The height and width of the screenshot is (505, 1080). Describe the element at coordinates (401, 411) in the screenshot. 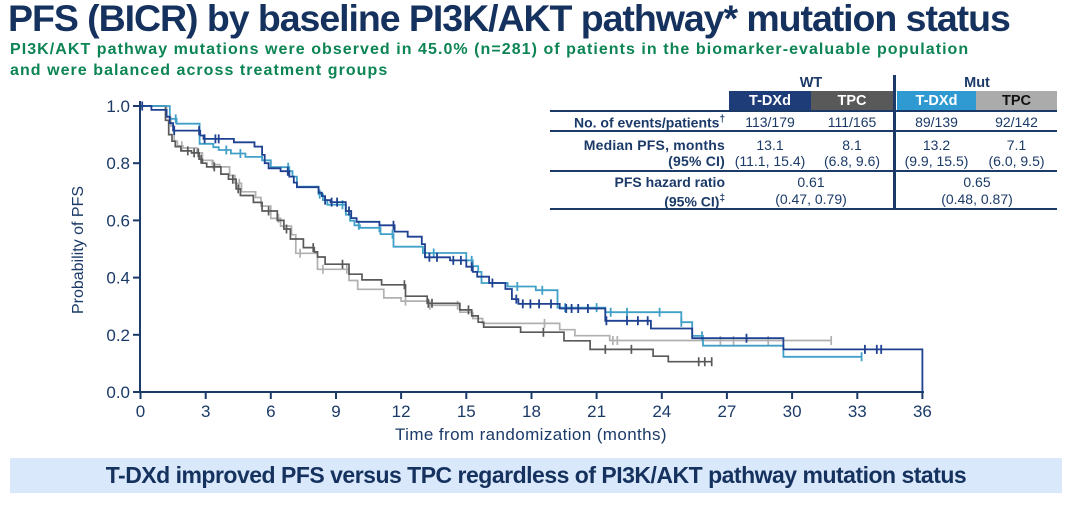

I see `svg-text: 12` at that location.